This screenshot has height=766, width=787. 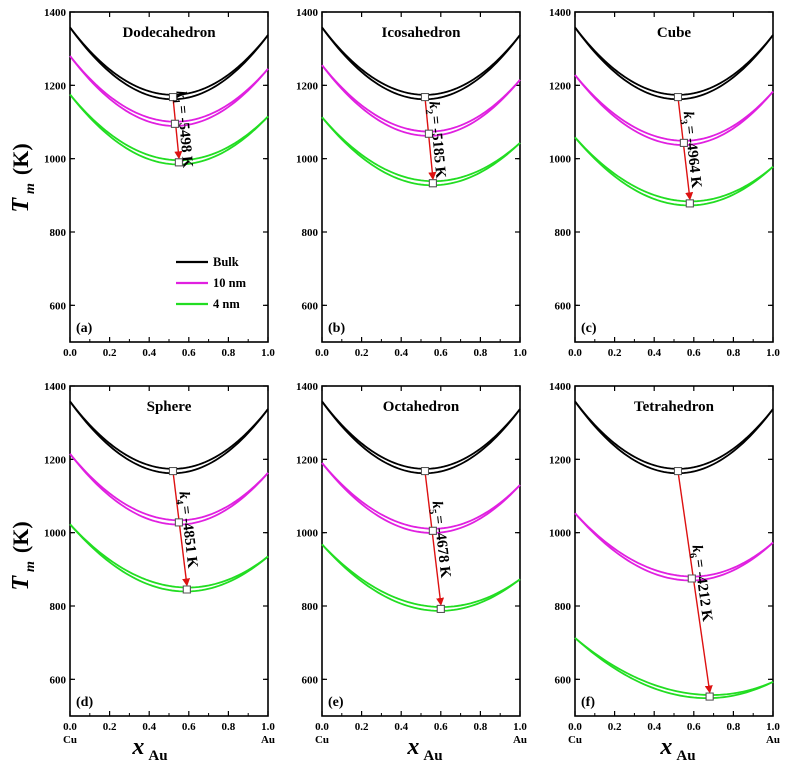 I want to click on panel-letter: (f), so click(x=588, y=702).